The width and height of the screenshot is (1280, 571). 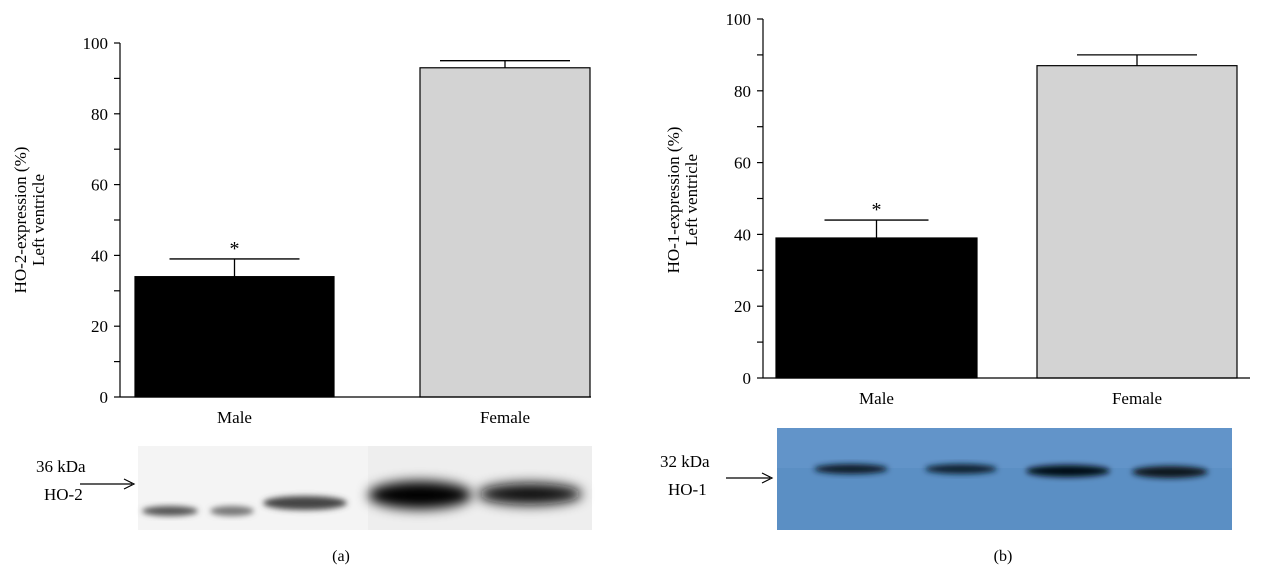 What do you see at coordinates (691, 200) in the screenshot?
I see `chart-b-ylabel-line2: Left ventricle` at bounding box center [691, 200].